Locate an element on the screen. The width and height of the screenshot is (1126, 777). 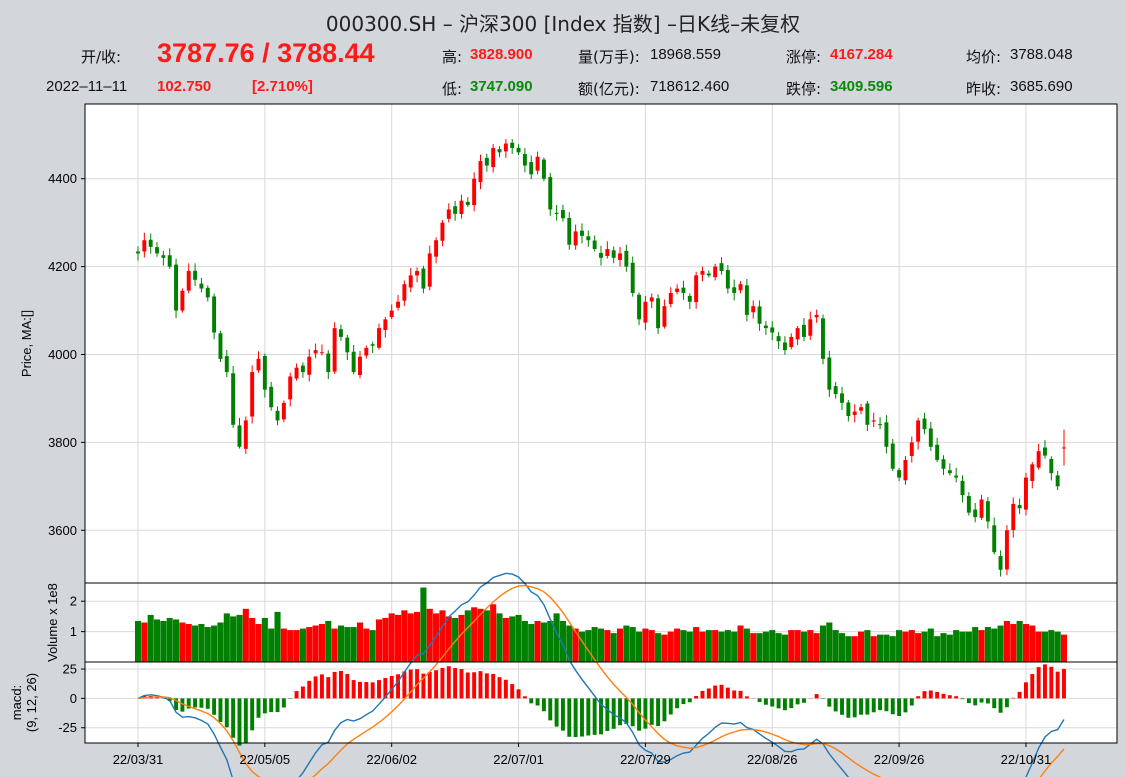
macd-ytick-label: -25 is located at coordinates (67, 727).